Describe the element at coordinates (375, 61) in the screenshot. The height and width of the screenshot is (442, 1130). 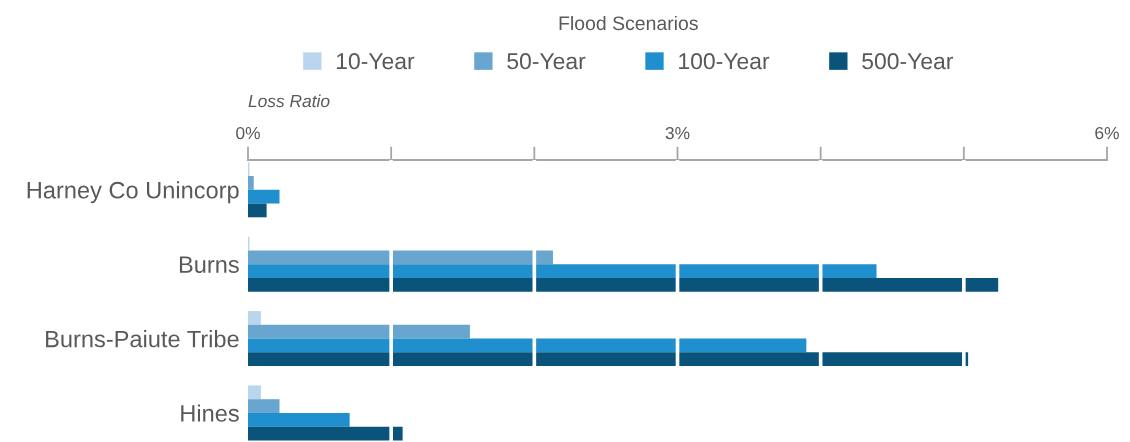
I see `legend-label: 10-Year` at that location.